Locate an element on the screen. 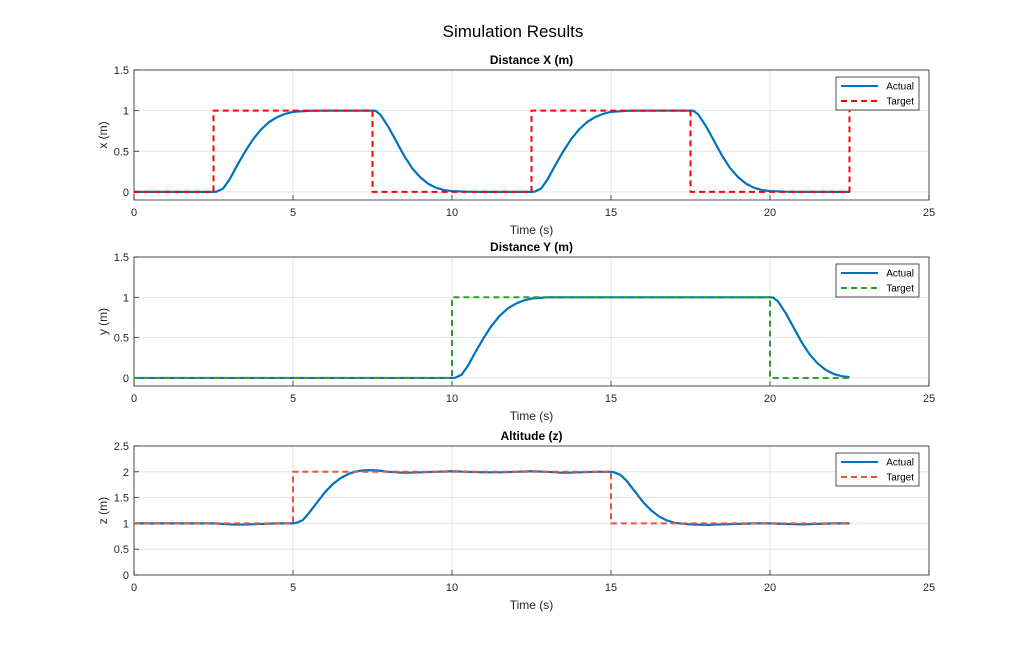 The height and width of the screenshot is (647, 1026). y-axis-label: x (m) is located at coordinates (103, 134).